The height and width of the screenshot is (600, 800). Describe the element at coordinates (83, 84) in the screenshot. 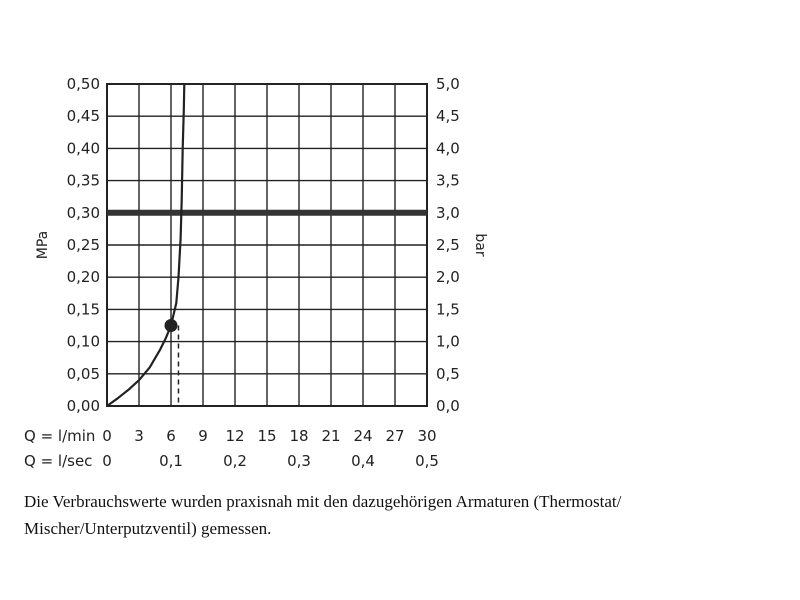

I see `y-left-tick-label: 0,50` at that location.